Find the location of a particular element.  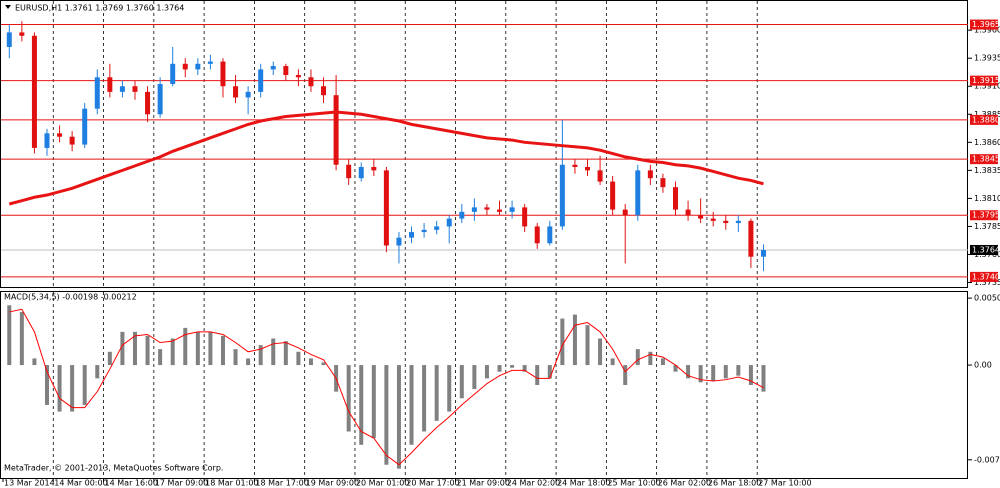

y-tick-label: 1.3910 is located at coordinates (987, 86).